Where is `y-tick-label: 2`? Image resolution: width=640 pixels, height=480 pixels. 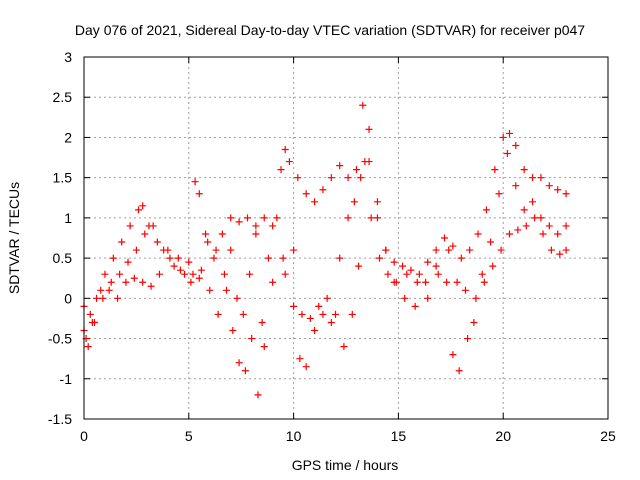
y-tick-label: 2 is located at coordinates (68, 137).